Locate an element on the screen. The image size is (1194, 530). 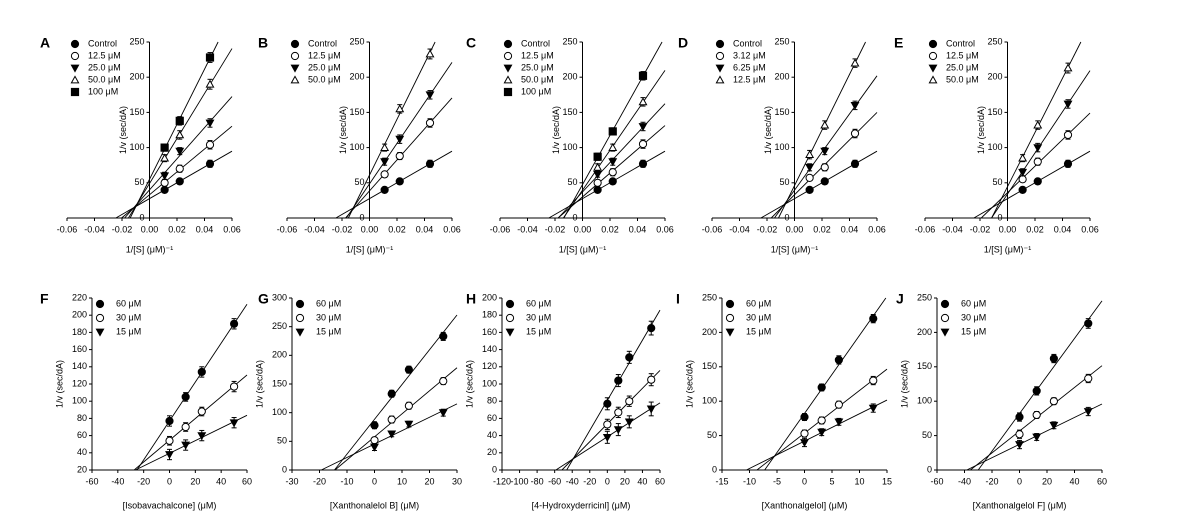
x-axis-label: [4-Hydroxyderricinl] (μM) is located at coordinates (581, 505).